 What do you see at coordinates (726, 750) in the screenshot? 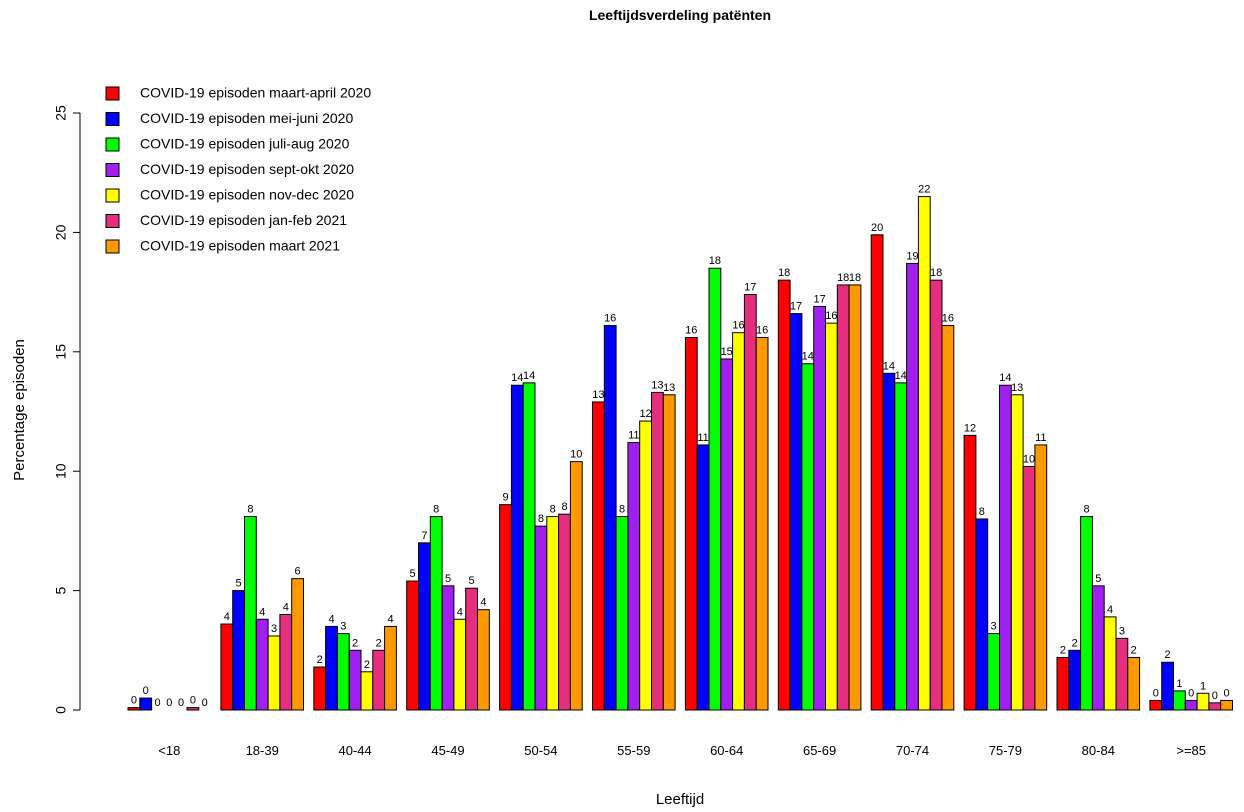
I see `x-tick-label: 60-64` at bounding box center [726, 750].